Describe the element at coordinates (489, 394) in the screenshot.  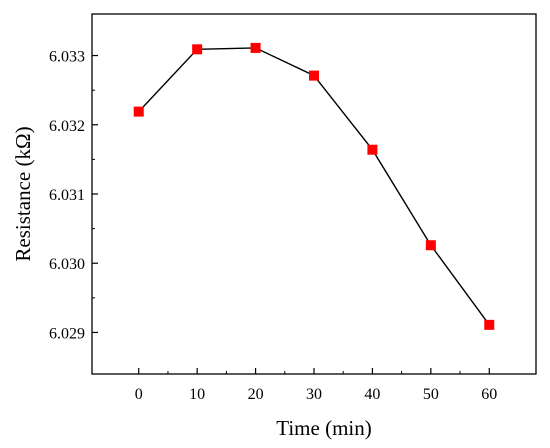
I see `x-tick-label: 60` at that location.